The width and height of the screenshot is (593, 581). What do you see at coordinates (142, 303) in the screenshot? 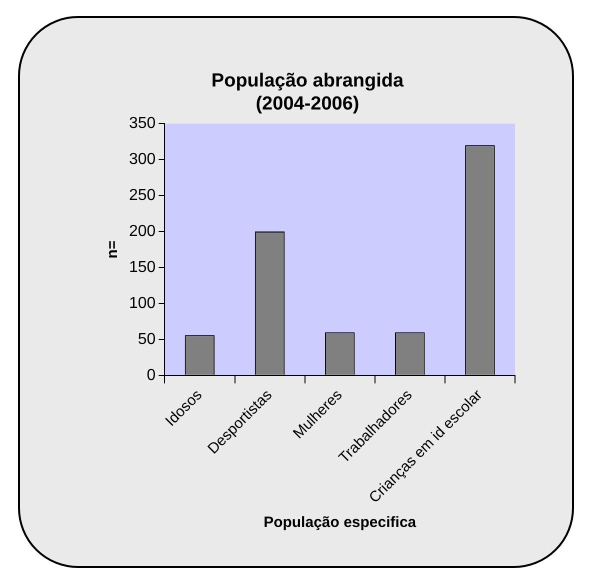
I see `y-tick-label: 100` at bounding box center [142, 303].